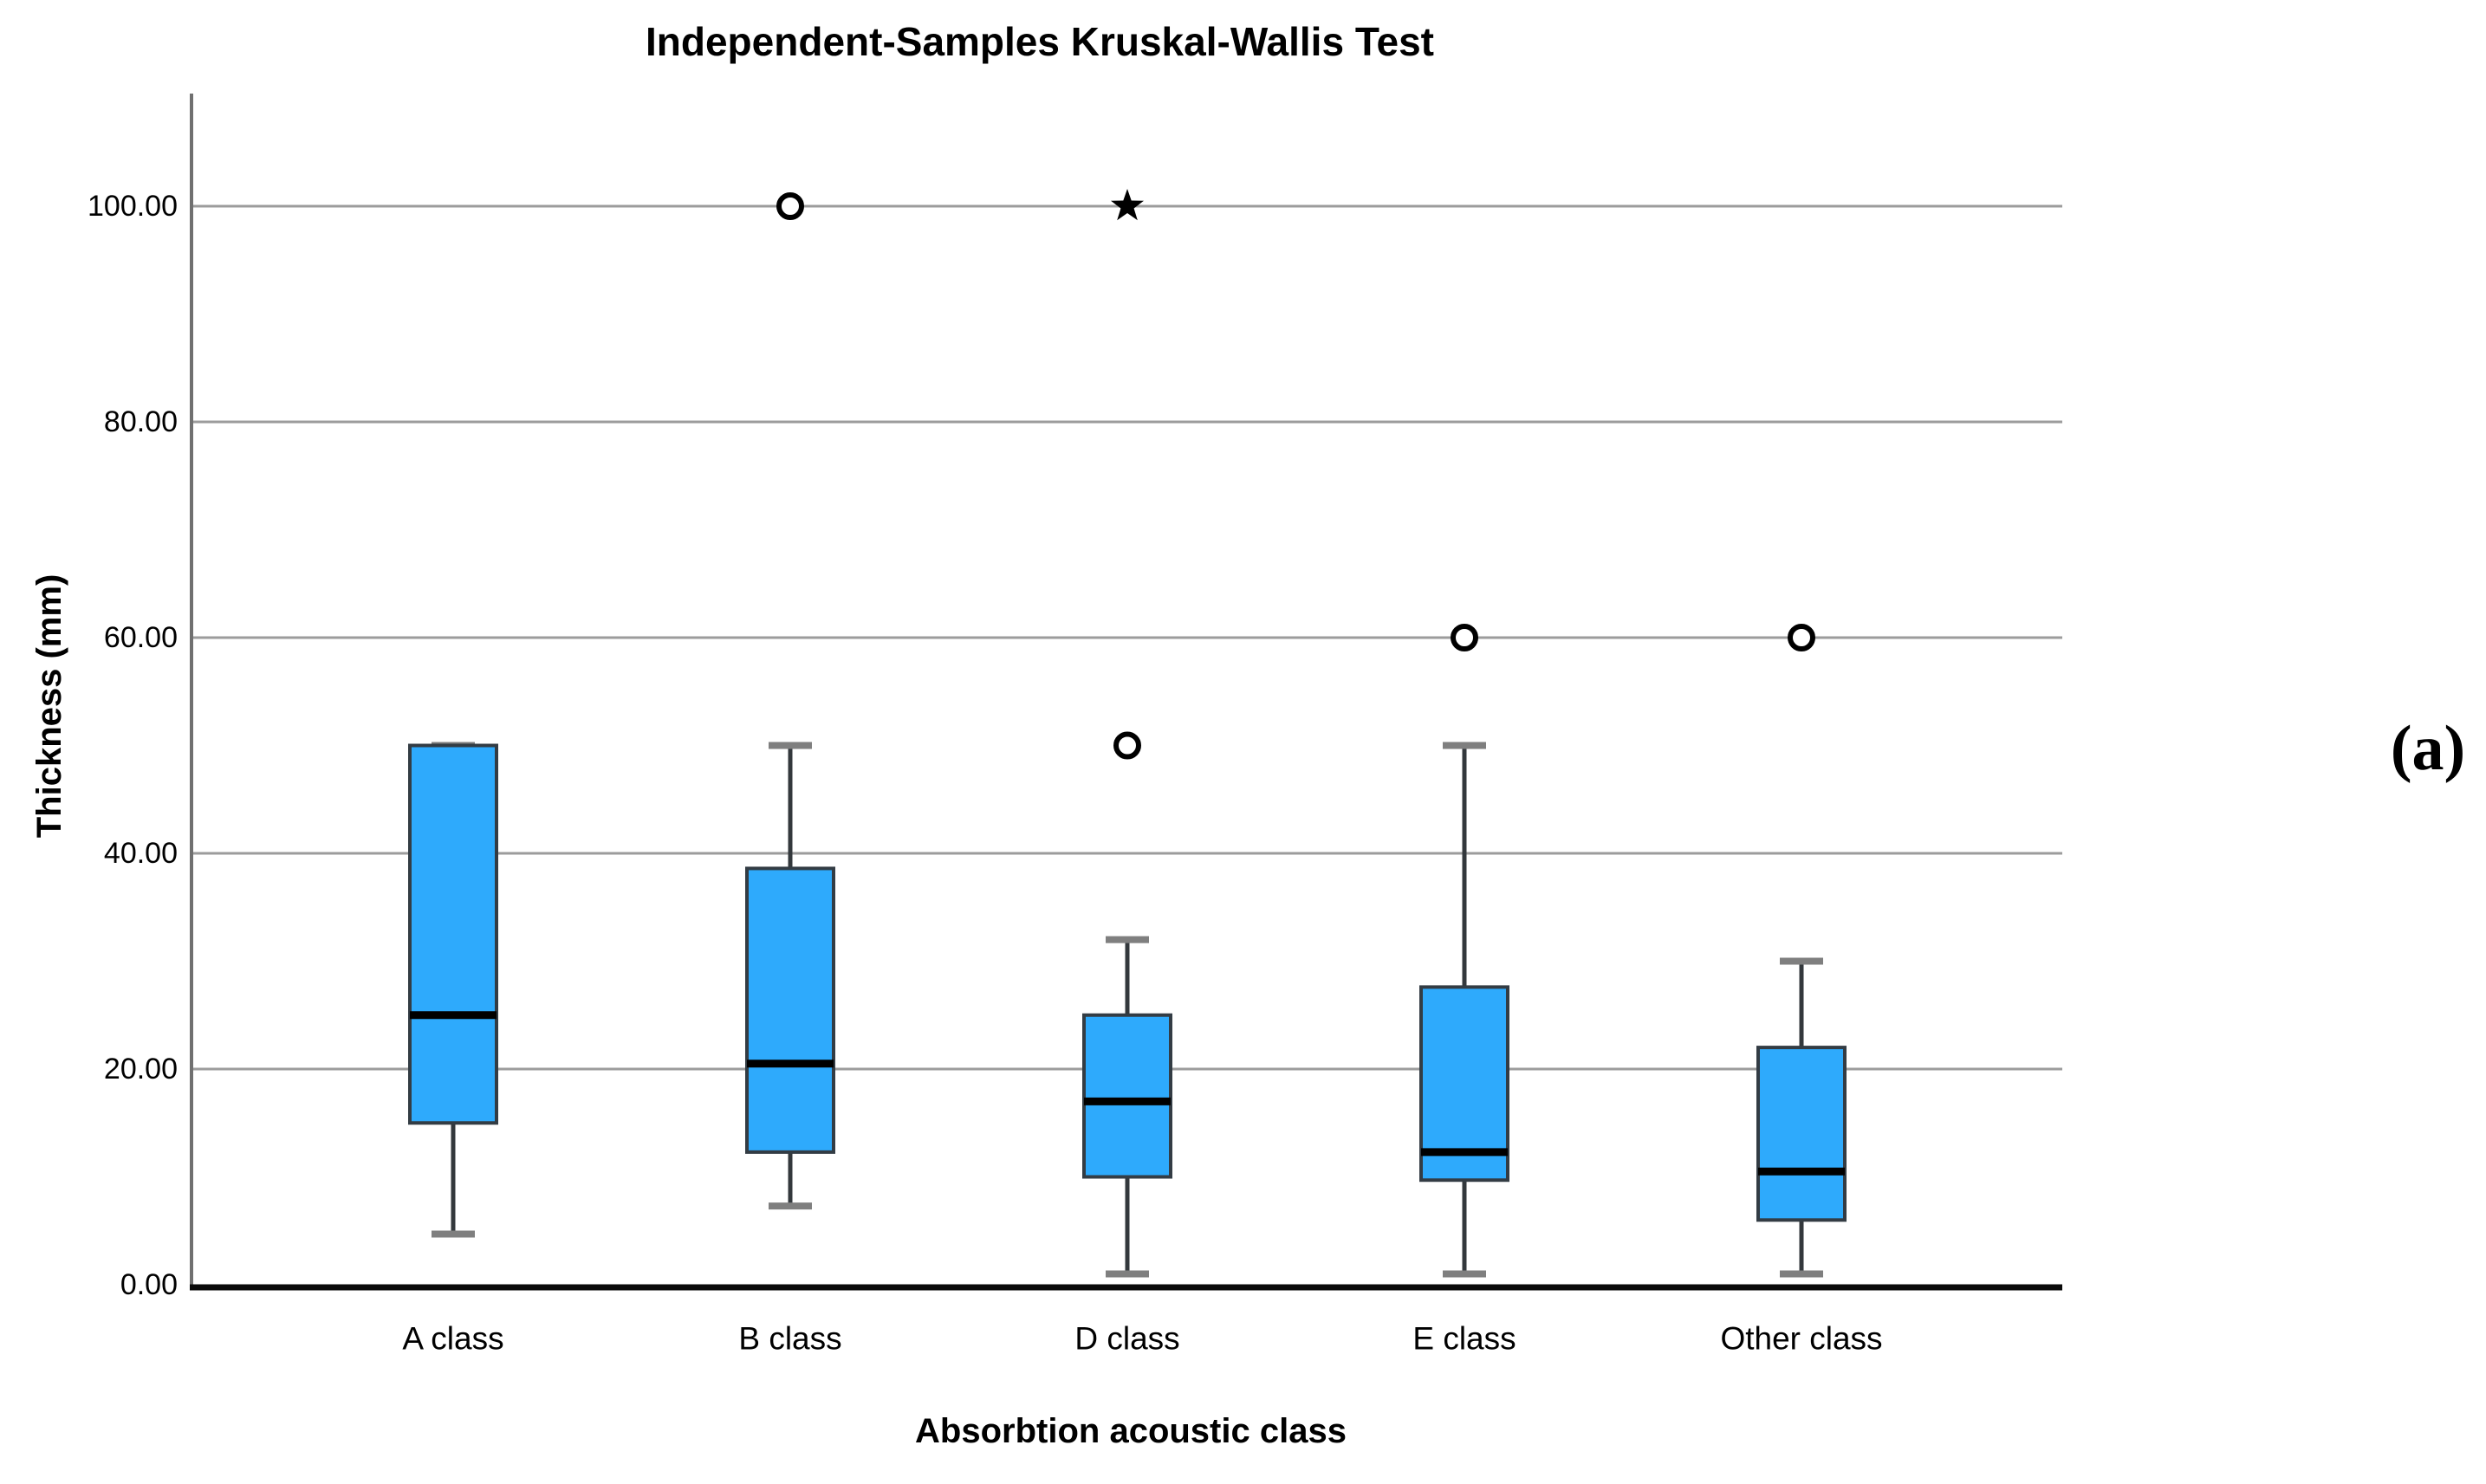 The width and height of the screenshot is (2486, 1484). Describe the element at coordinates (1131, 1431) in the screenshot. I see `x-axis-title: Absorbtion acoustic class` at that location.